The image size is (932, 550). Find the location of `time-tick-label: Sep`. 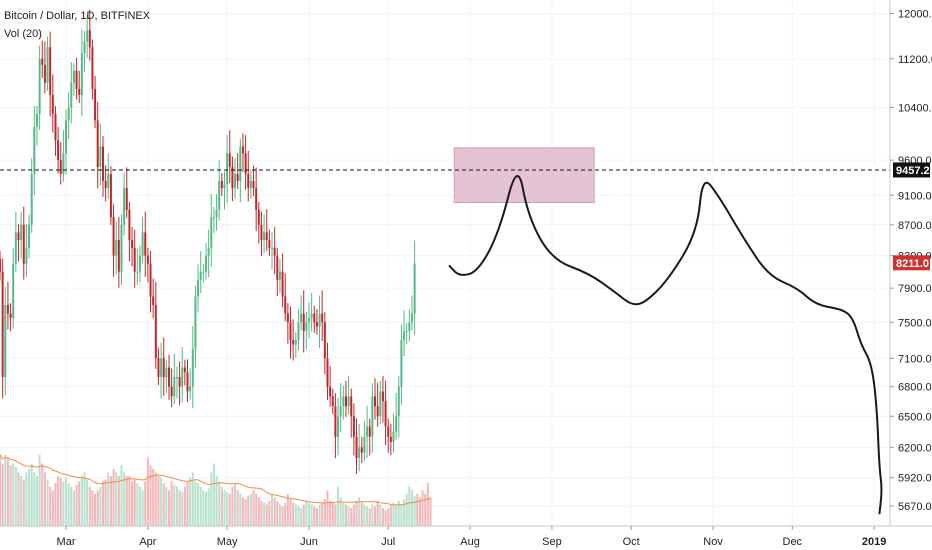

time-tick-label: Sep is located at coordinates (552, 542).